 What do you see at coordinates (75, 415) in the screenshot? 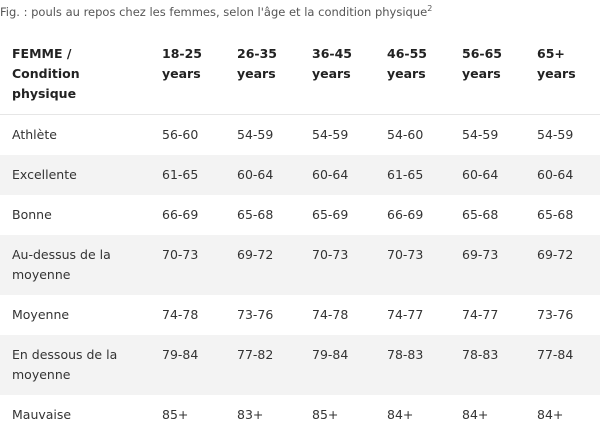
I see `row-label: Mauvaise` at bounding box center [75, 415].